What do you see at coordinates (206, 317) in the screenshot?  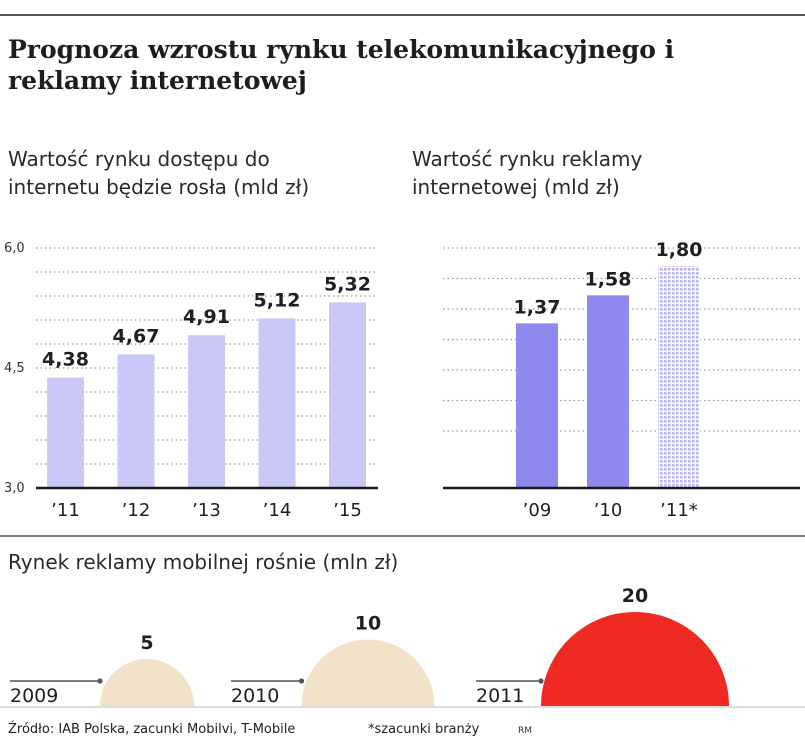 I see `left-value-label: 4,91` at bounding box center [206, 317].